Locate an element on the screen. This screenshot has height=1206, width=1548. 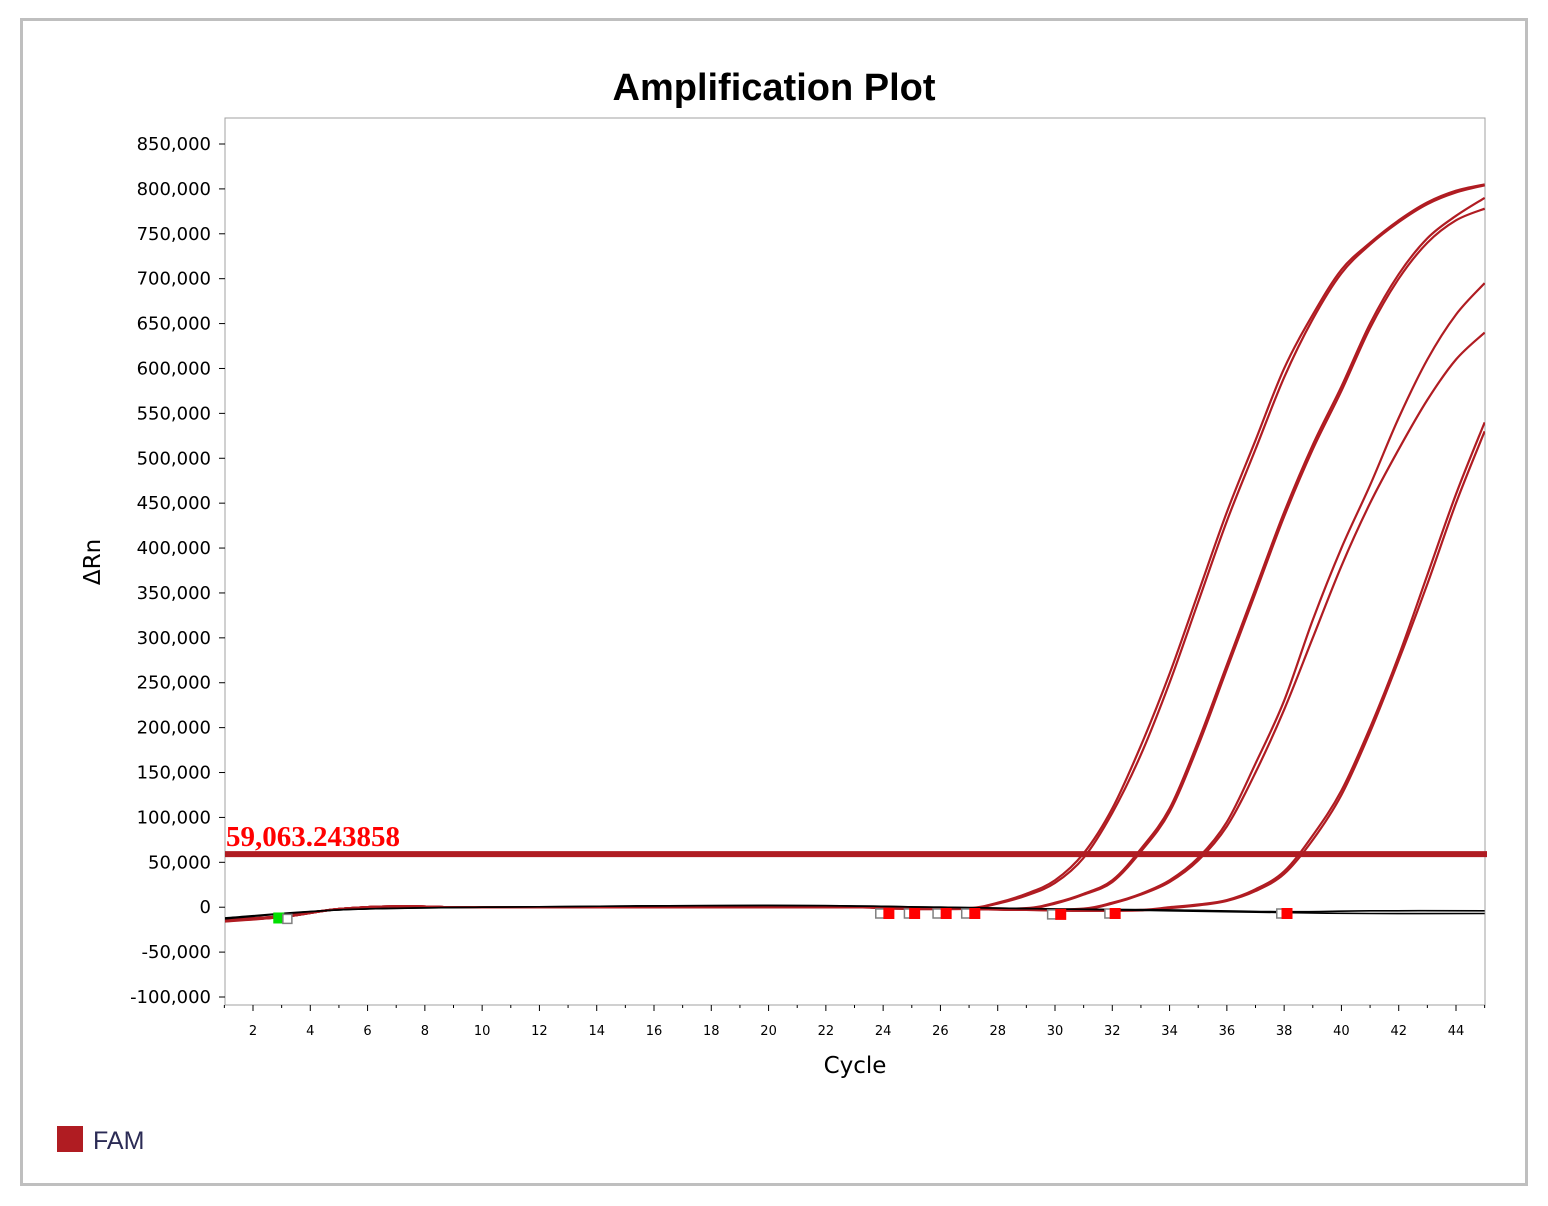
y-tick-label: 400,000 is located at coordinates (174, 548).